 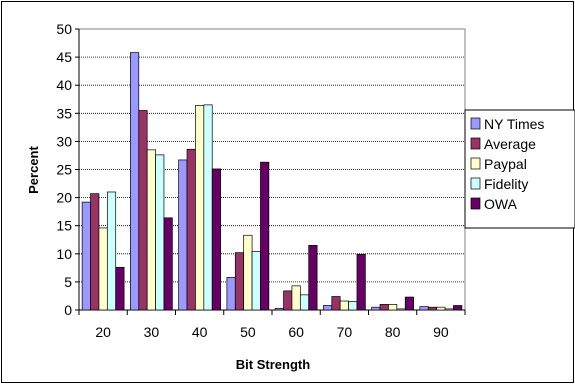 I want to click on x-tick-label: 20, so click(x=103, y=332).